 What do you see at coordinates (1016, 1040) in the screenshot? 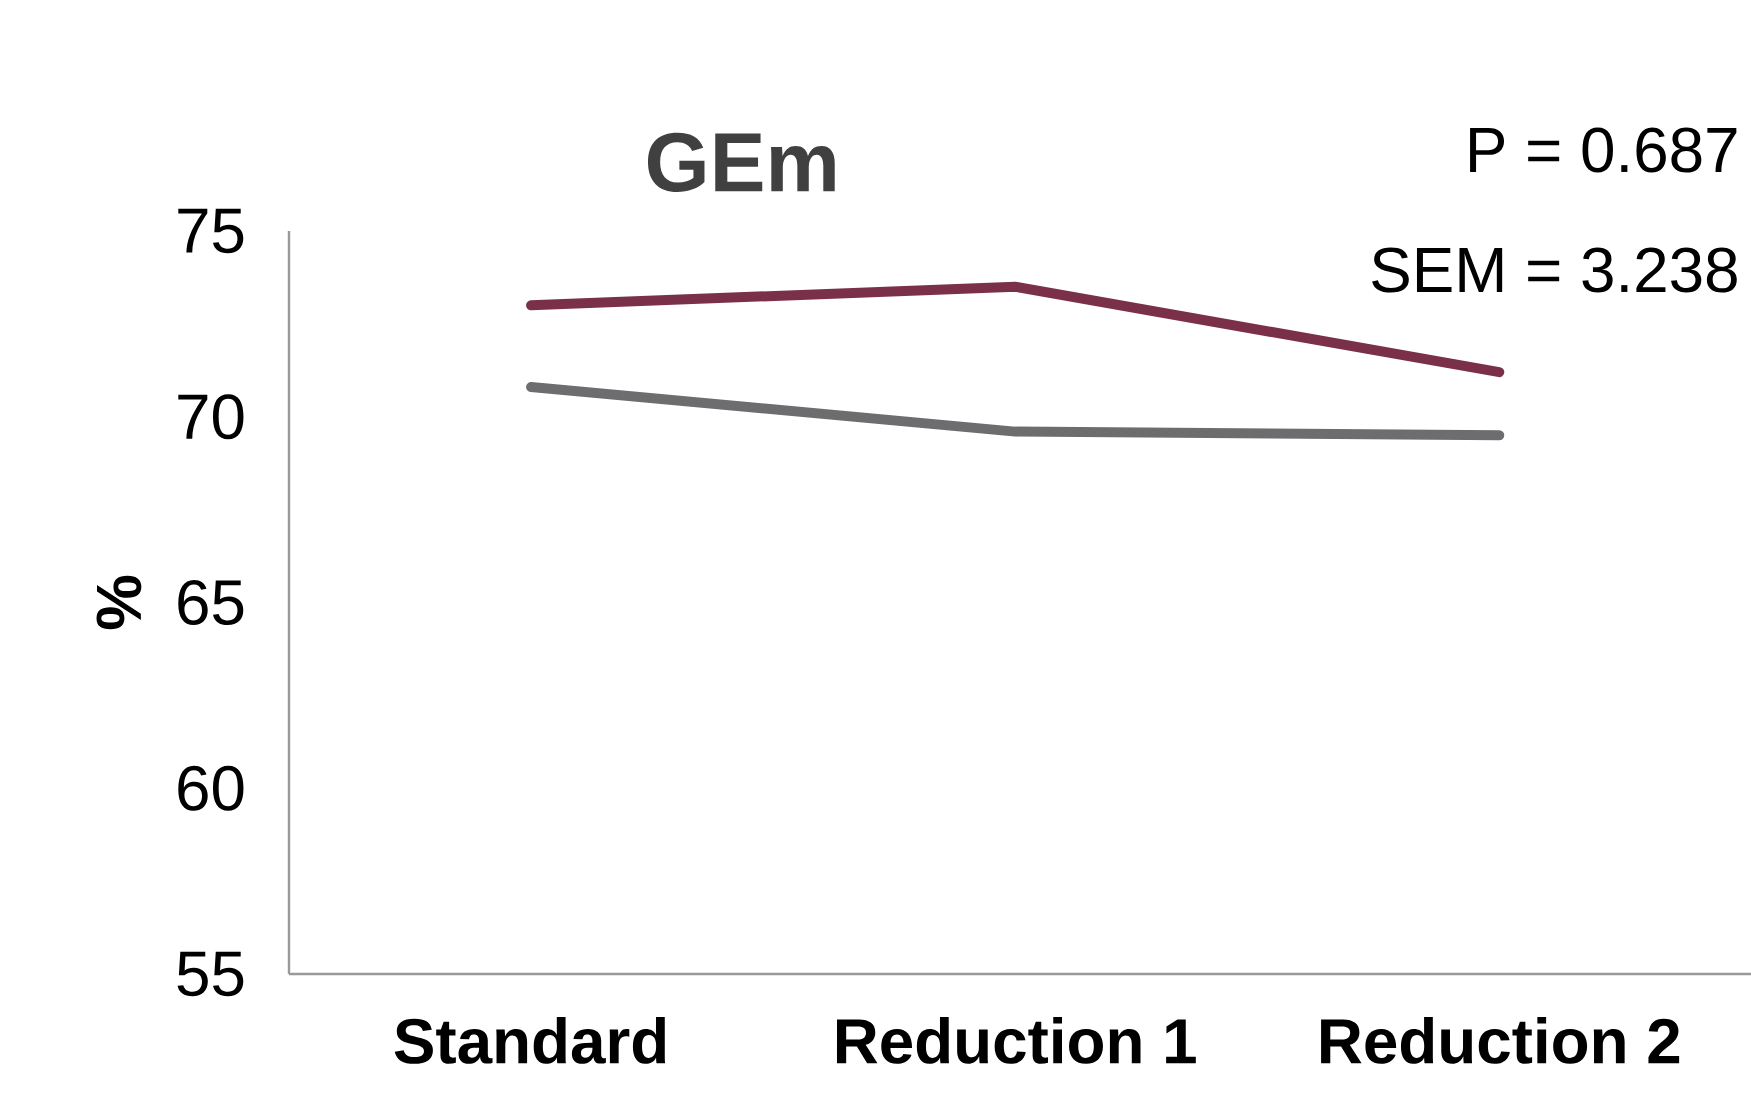
I see `x-tick-label: Reduction 1` at bounding box center [1016, 1040].